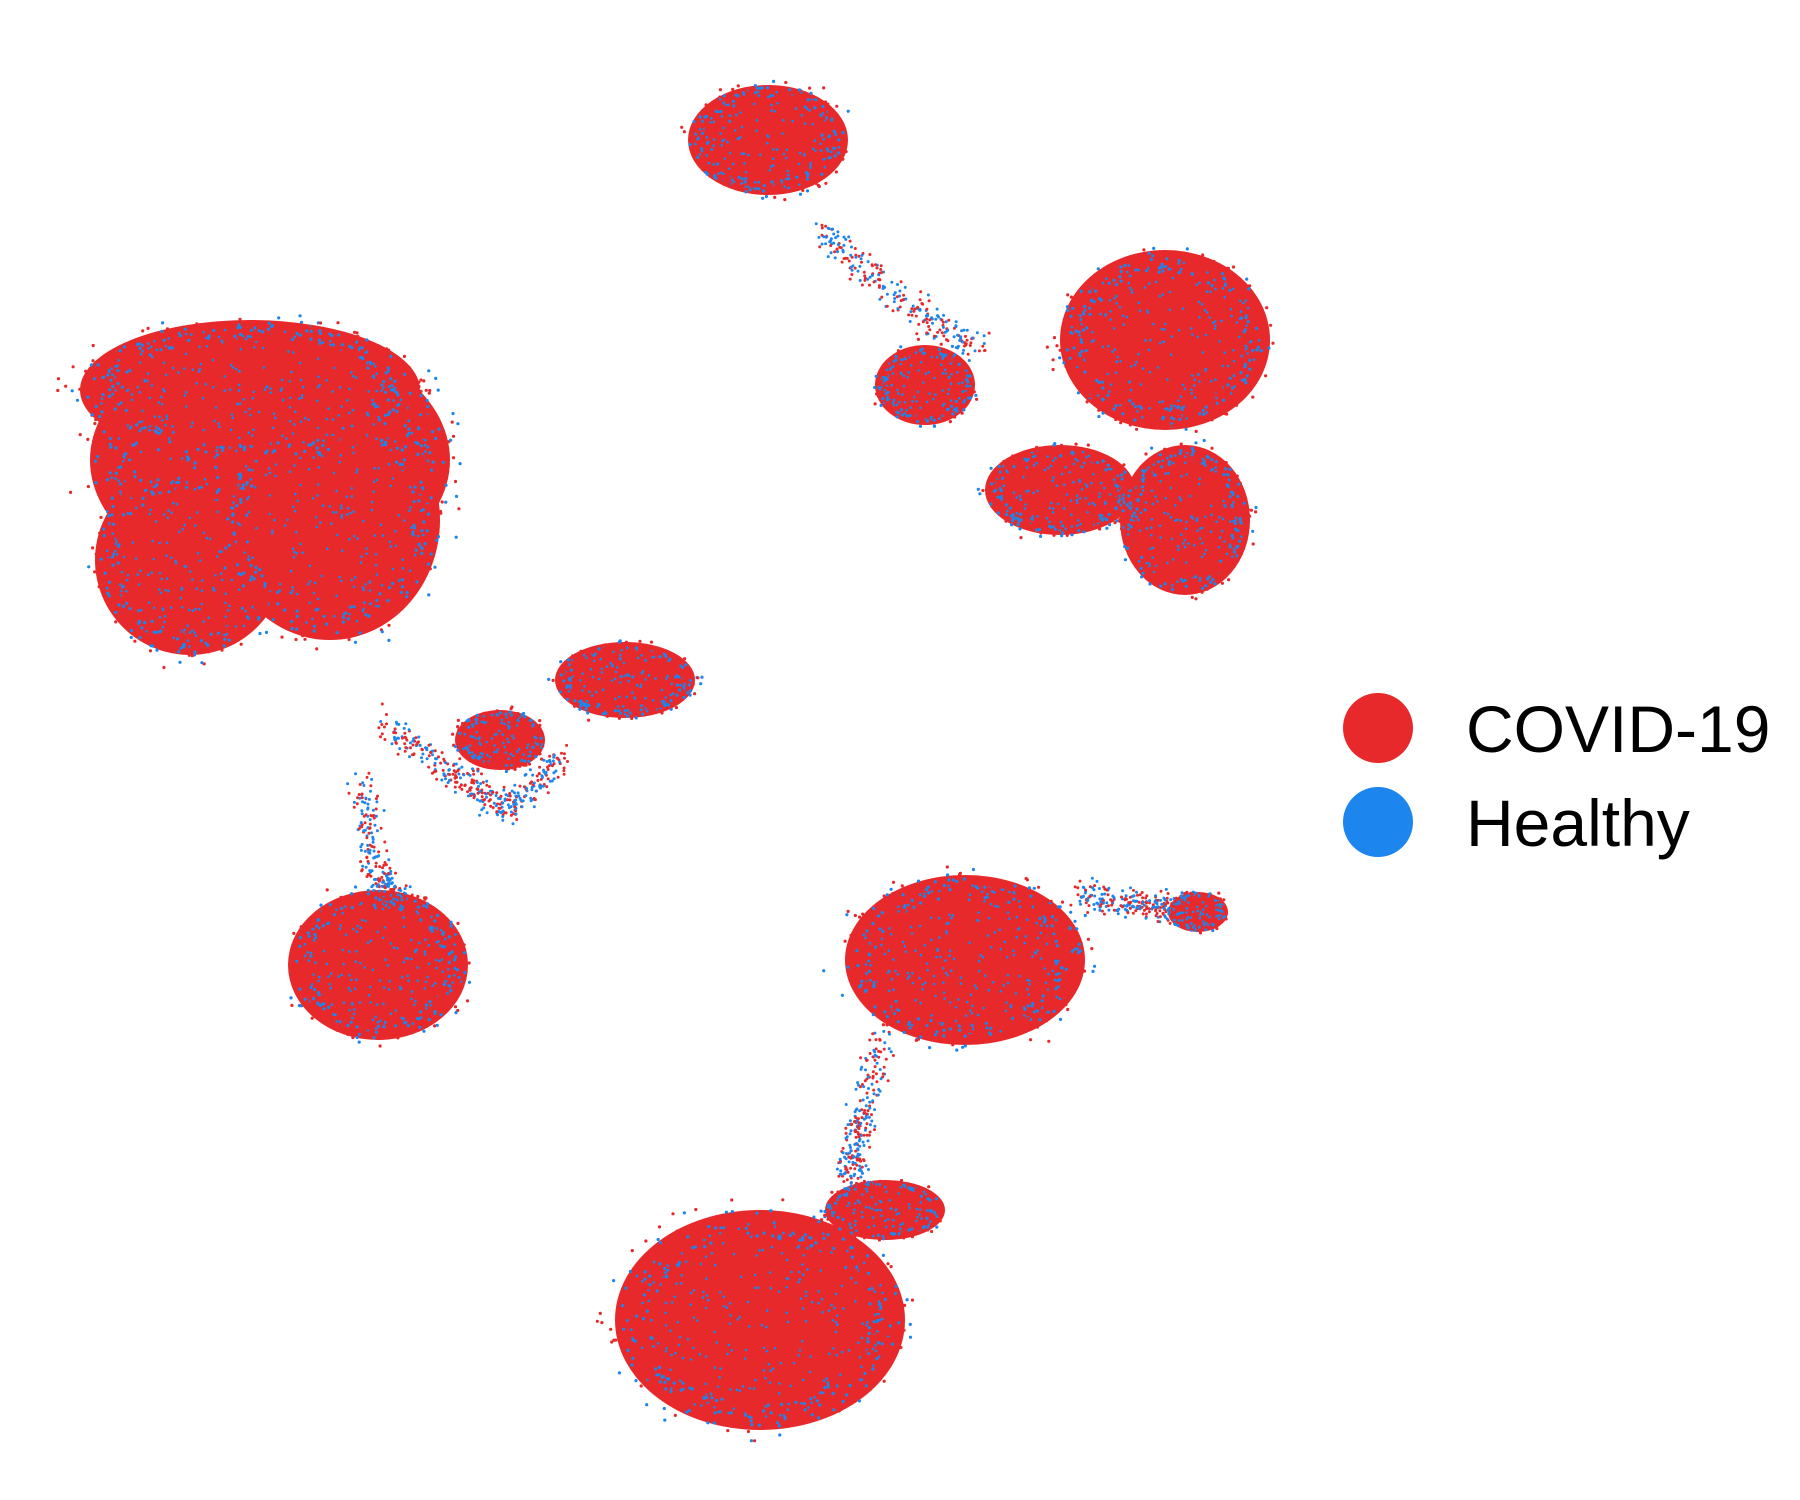  Describe the element at coordinates (1618, 729) in the screenshot. I see `legend-label-covid: COVID-19` at that location.